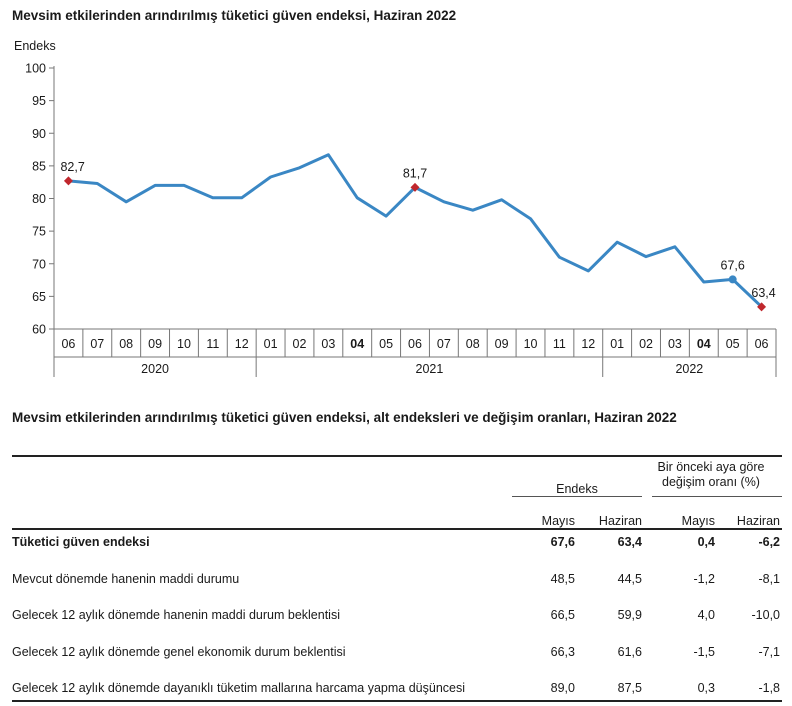 The image size is (792, 706). What do you see at coordinates (39, 264) in the screenshot?
I see `y-tick-label: 70` at bounding box center [39, 264].